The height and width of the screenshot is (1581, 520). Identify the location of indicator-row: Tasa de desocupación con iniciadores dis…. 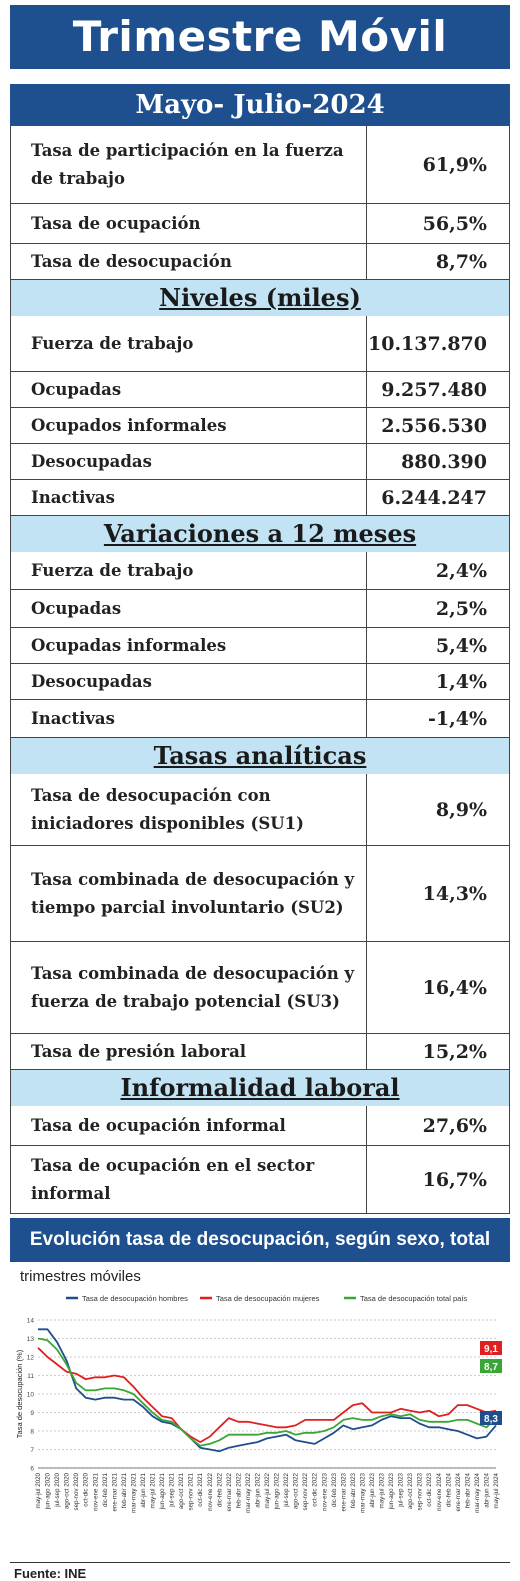
(260, 810).